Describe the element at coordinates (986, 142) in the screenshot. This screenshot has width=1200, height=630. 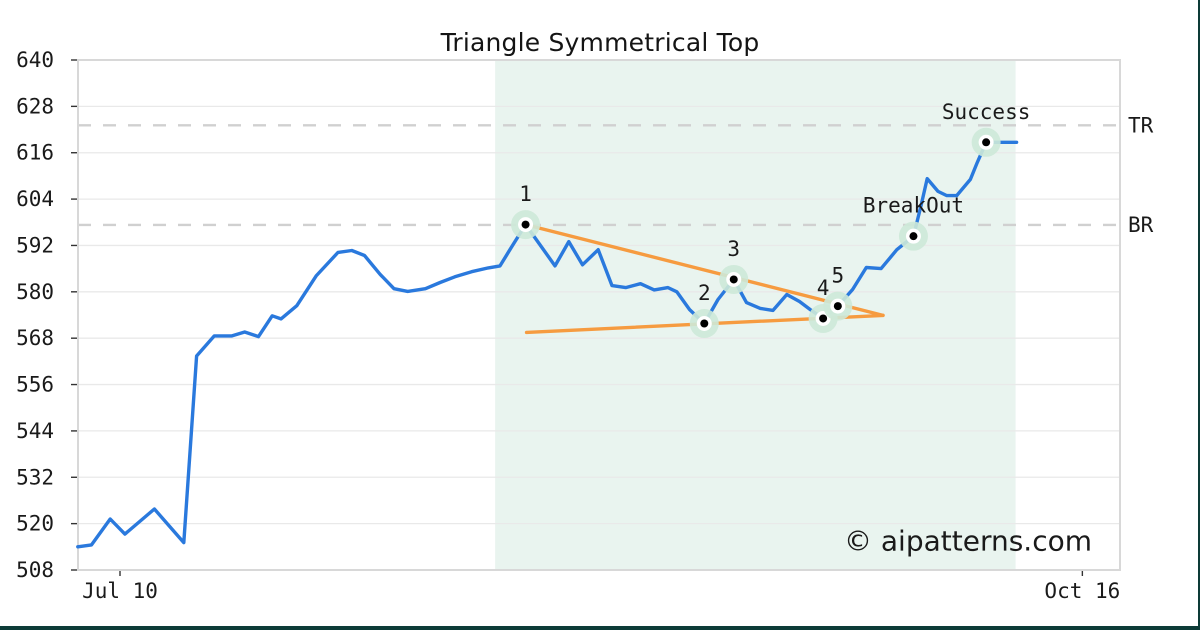
I see `marker-dot-success` at that location.